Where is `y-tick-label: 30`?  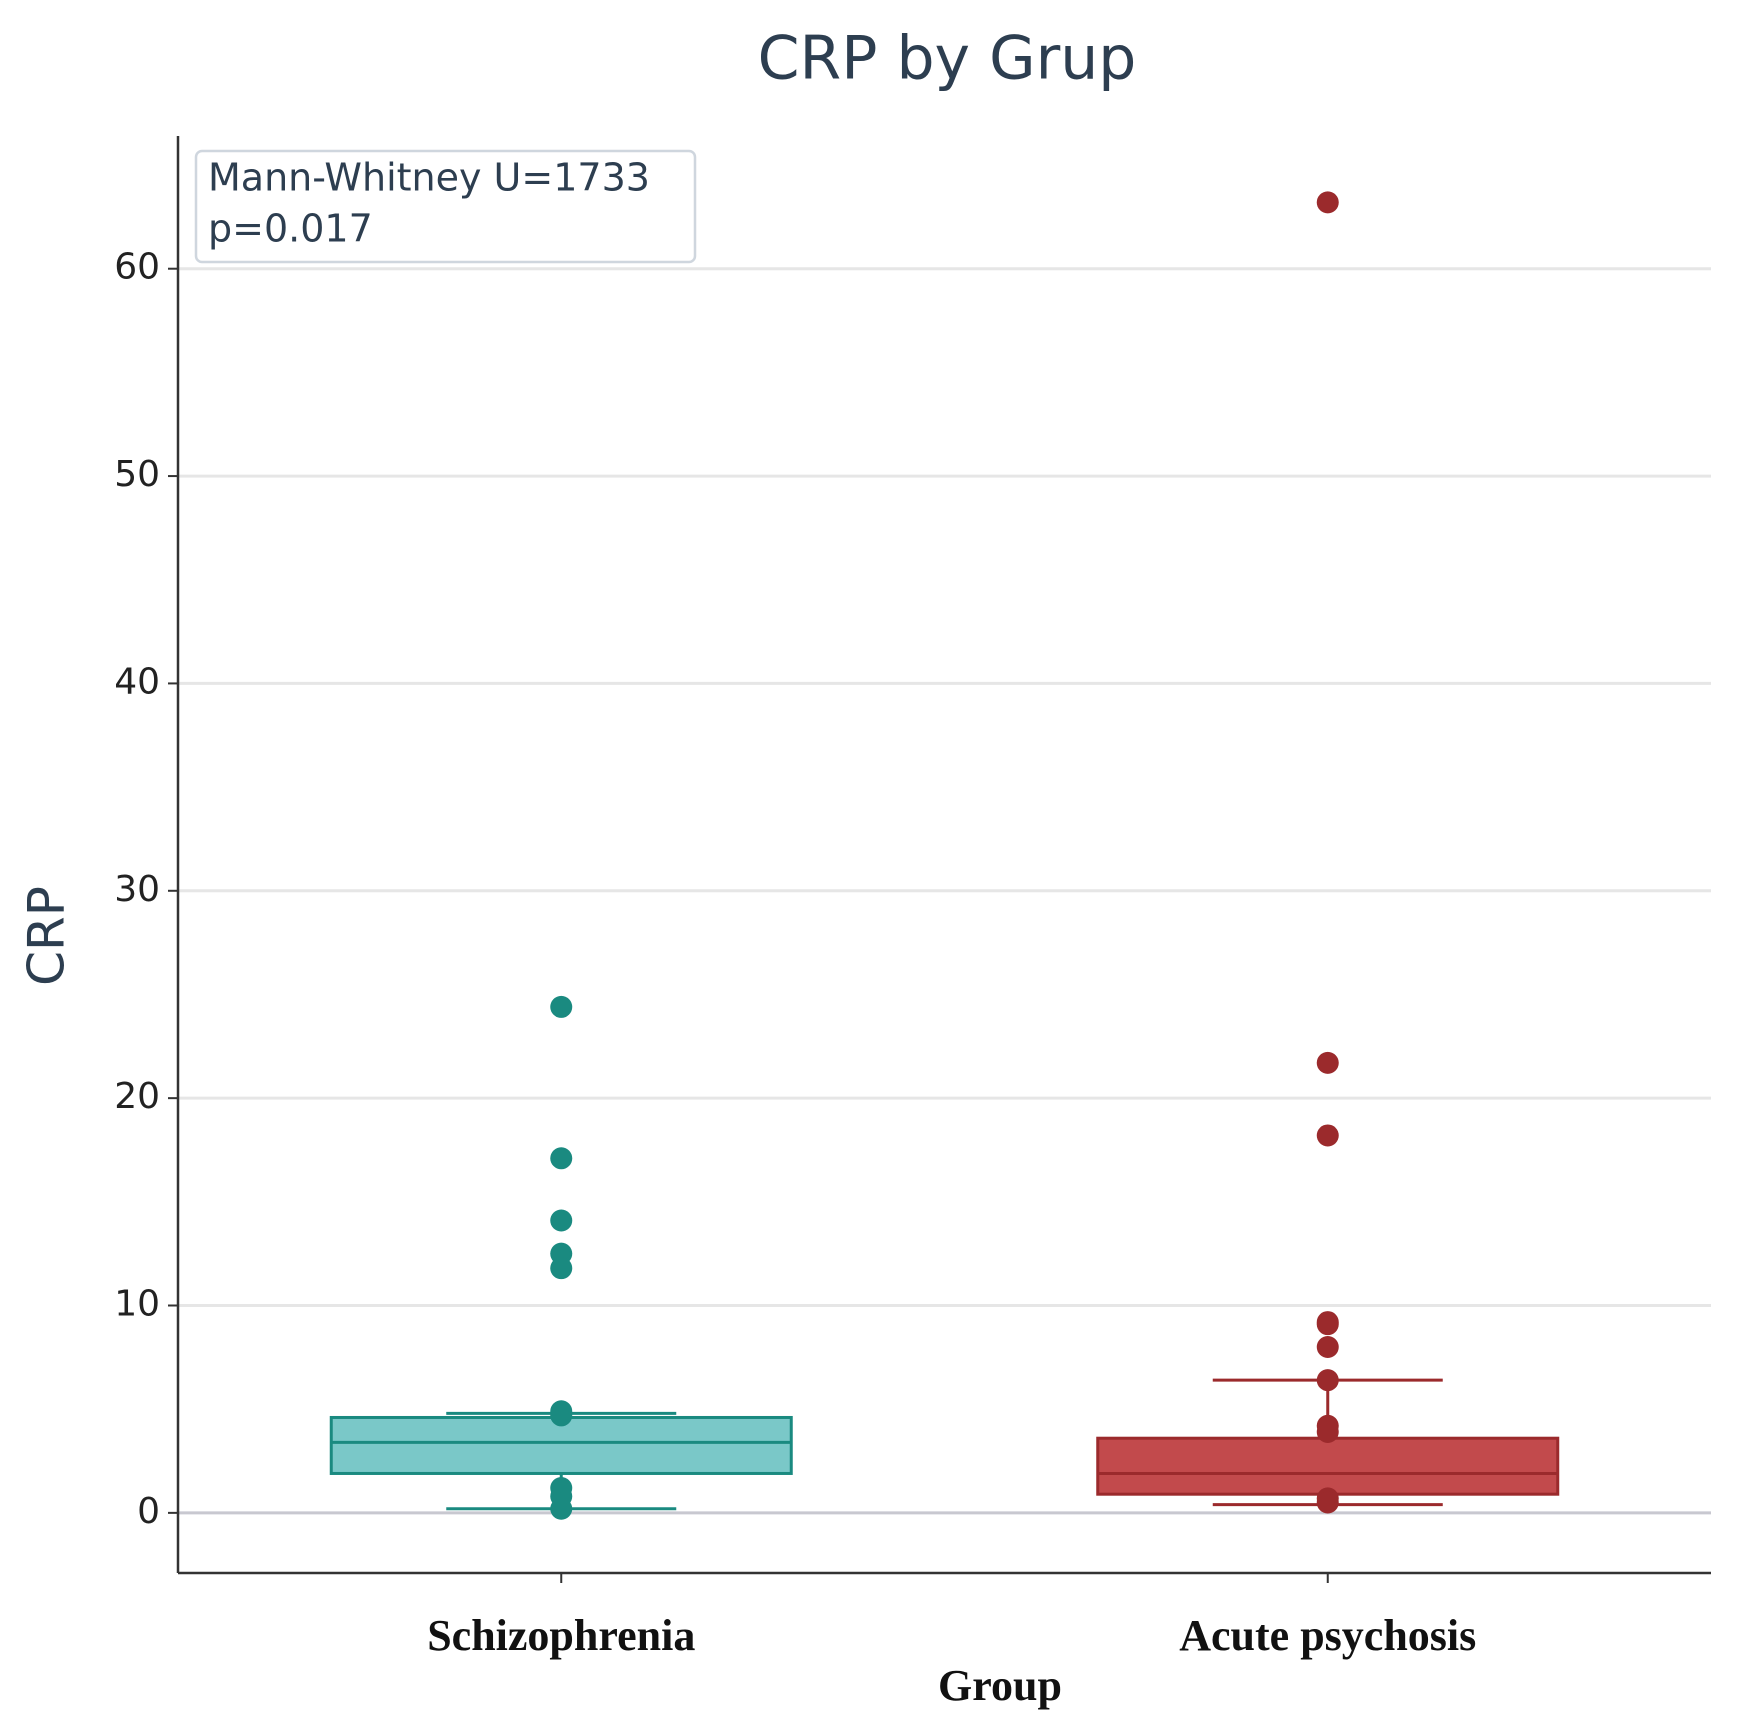
y-tick-label: 30 is located at coordinates (137, 889).